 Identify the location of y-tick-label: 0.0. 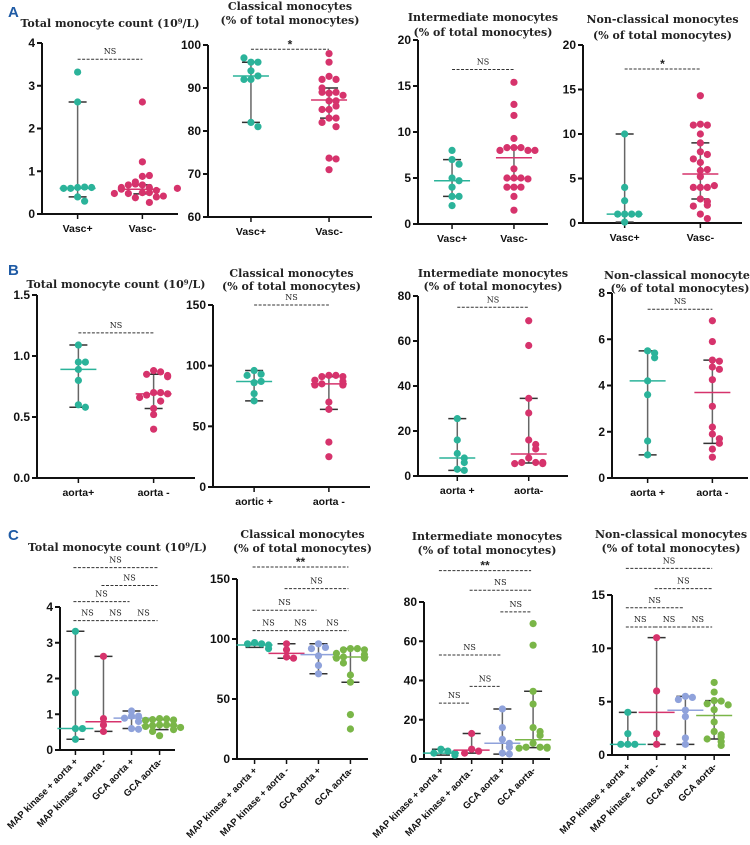
(21, 478).